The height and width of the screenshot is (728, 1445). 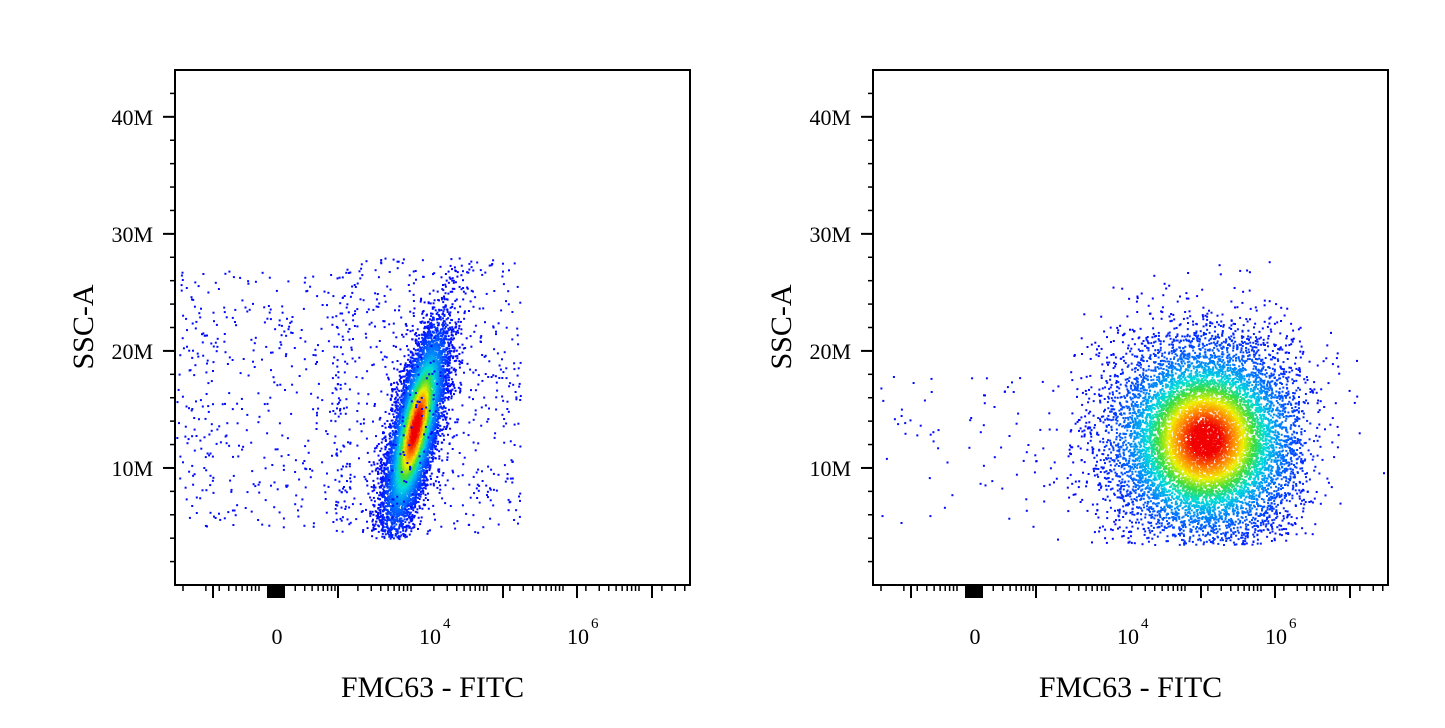 What do you see at coordinates (578, 636) in the screenshot?
I see `x-tick-label: 10` at bounding box center [578, 636].